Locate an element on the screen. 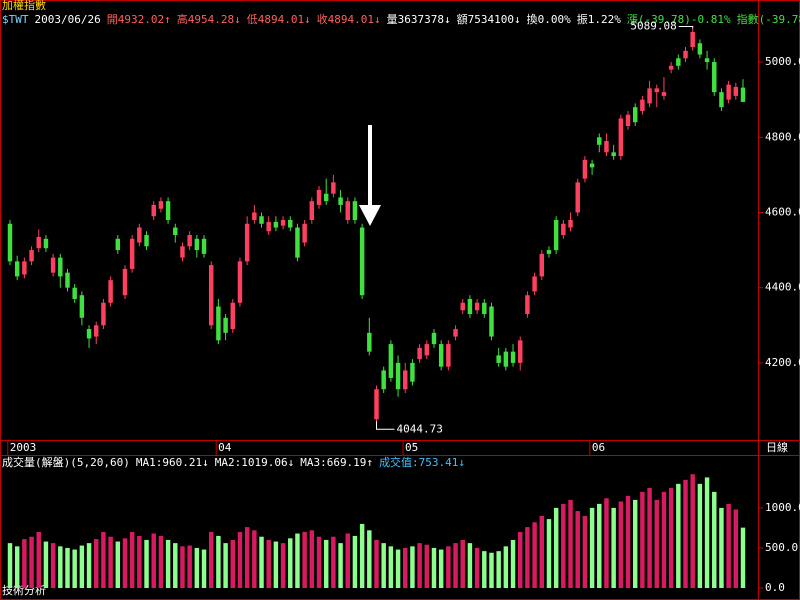  y-tick-label: 4600.00 is located at coordinates (782, 211).